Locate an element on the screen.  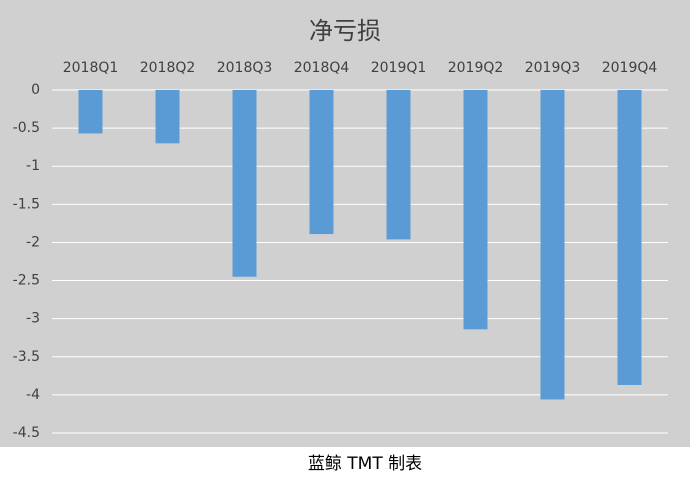
y-tick-label: -2 is located at coordinates (33, 242).